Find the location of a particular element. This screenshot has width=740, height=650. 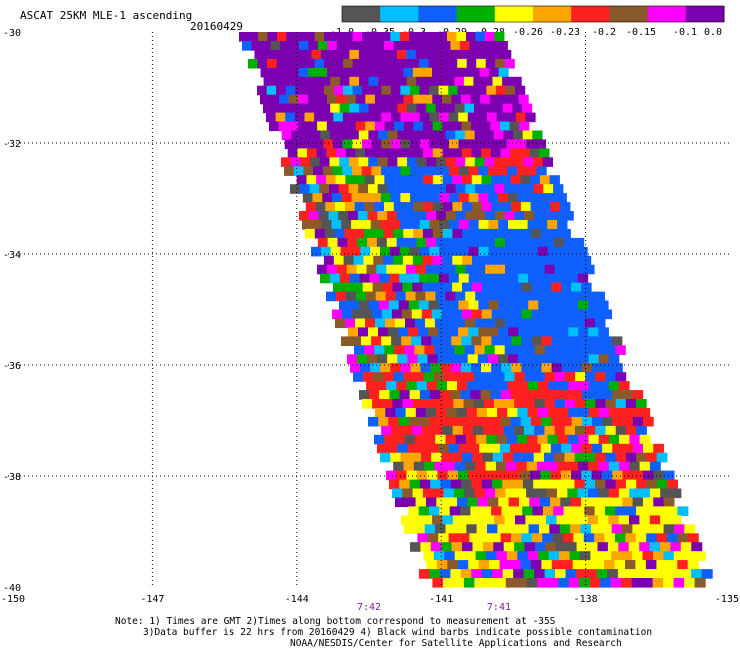

x-tick-label: -144 is located at coordinates (297, 599).